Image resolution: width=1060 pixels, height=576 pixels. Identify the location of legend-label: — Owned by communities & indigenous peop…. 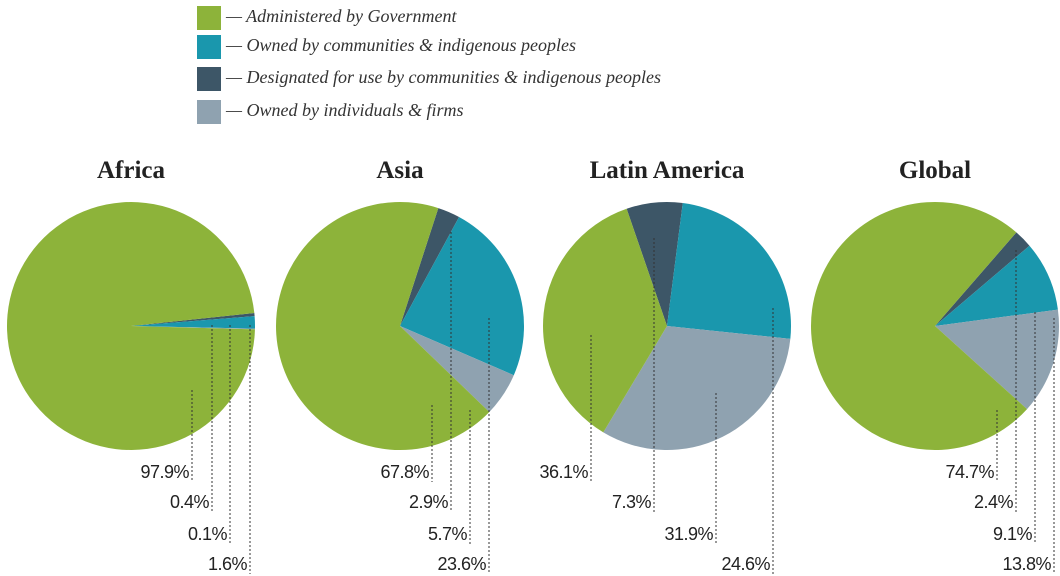
(400, 45).